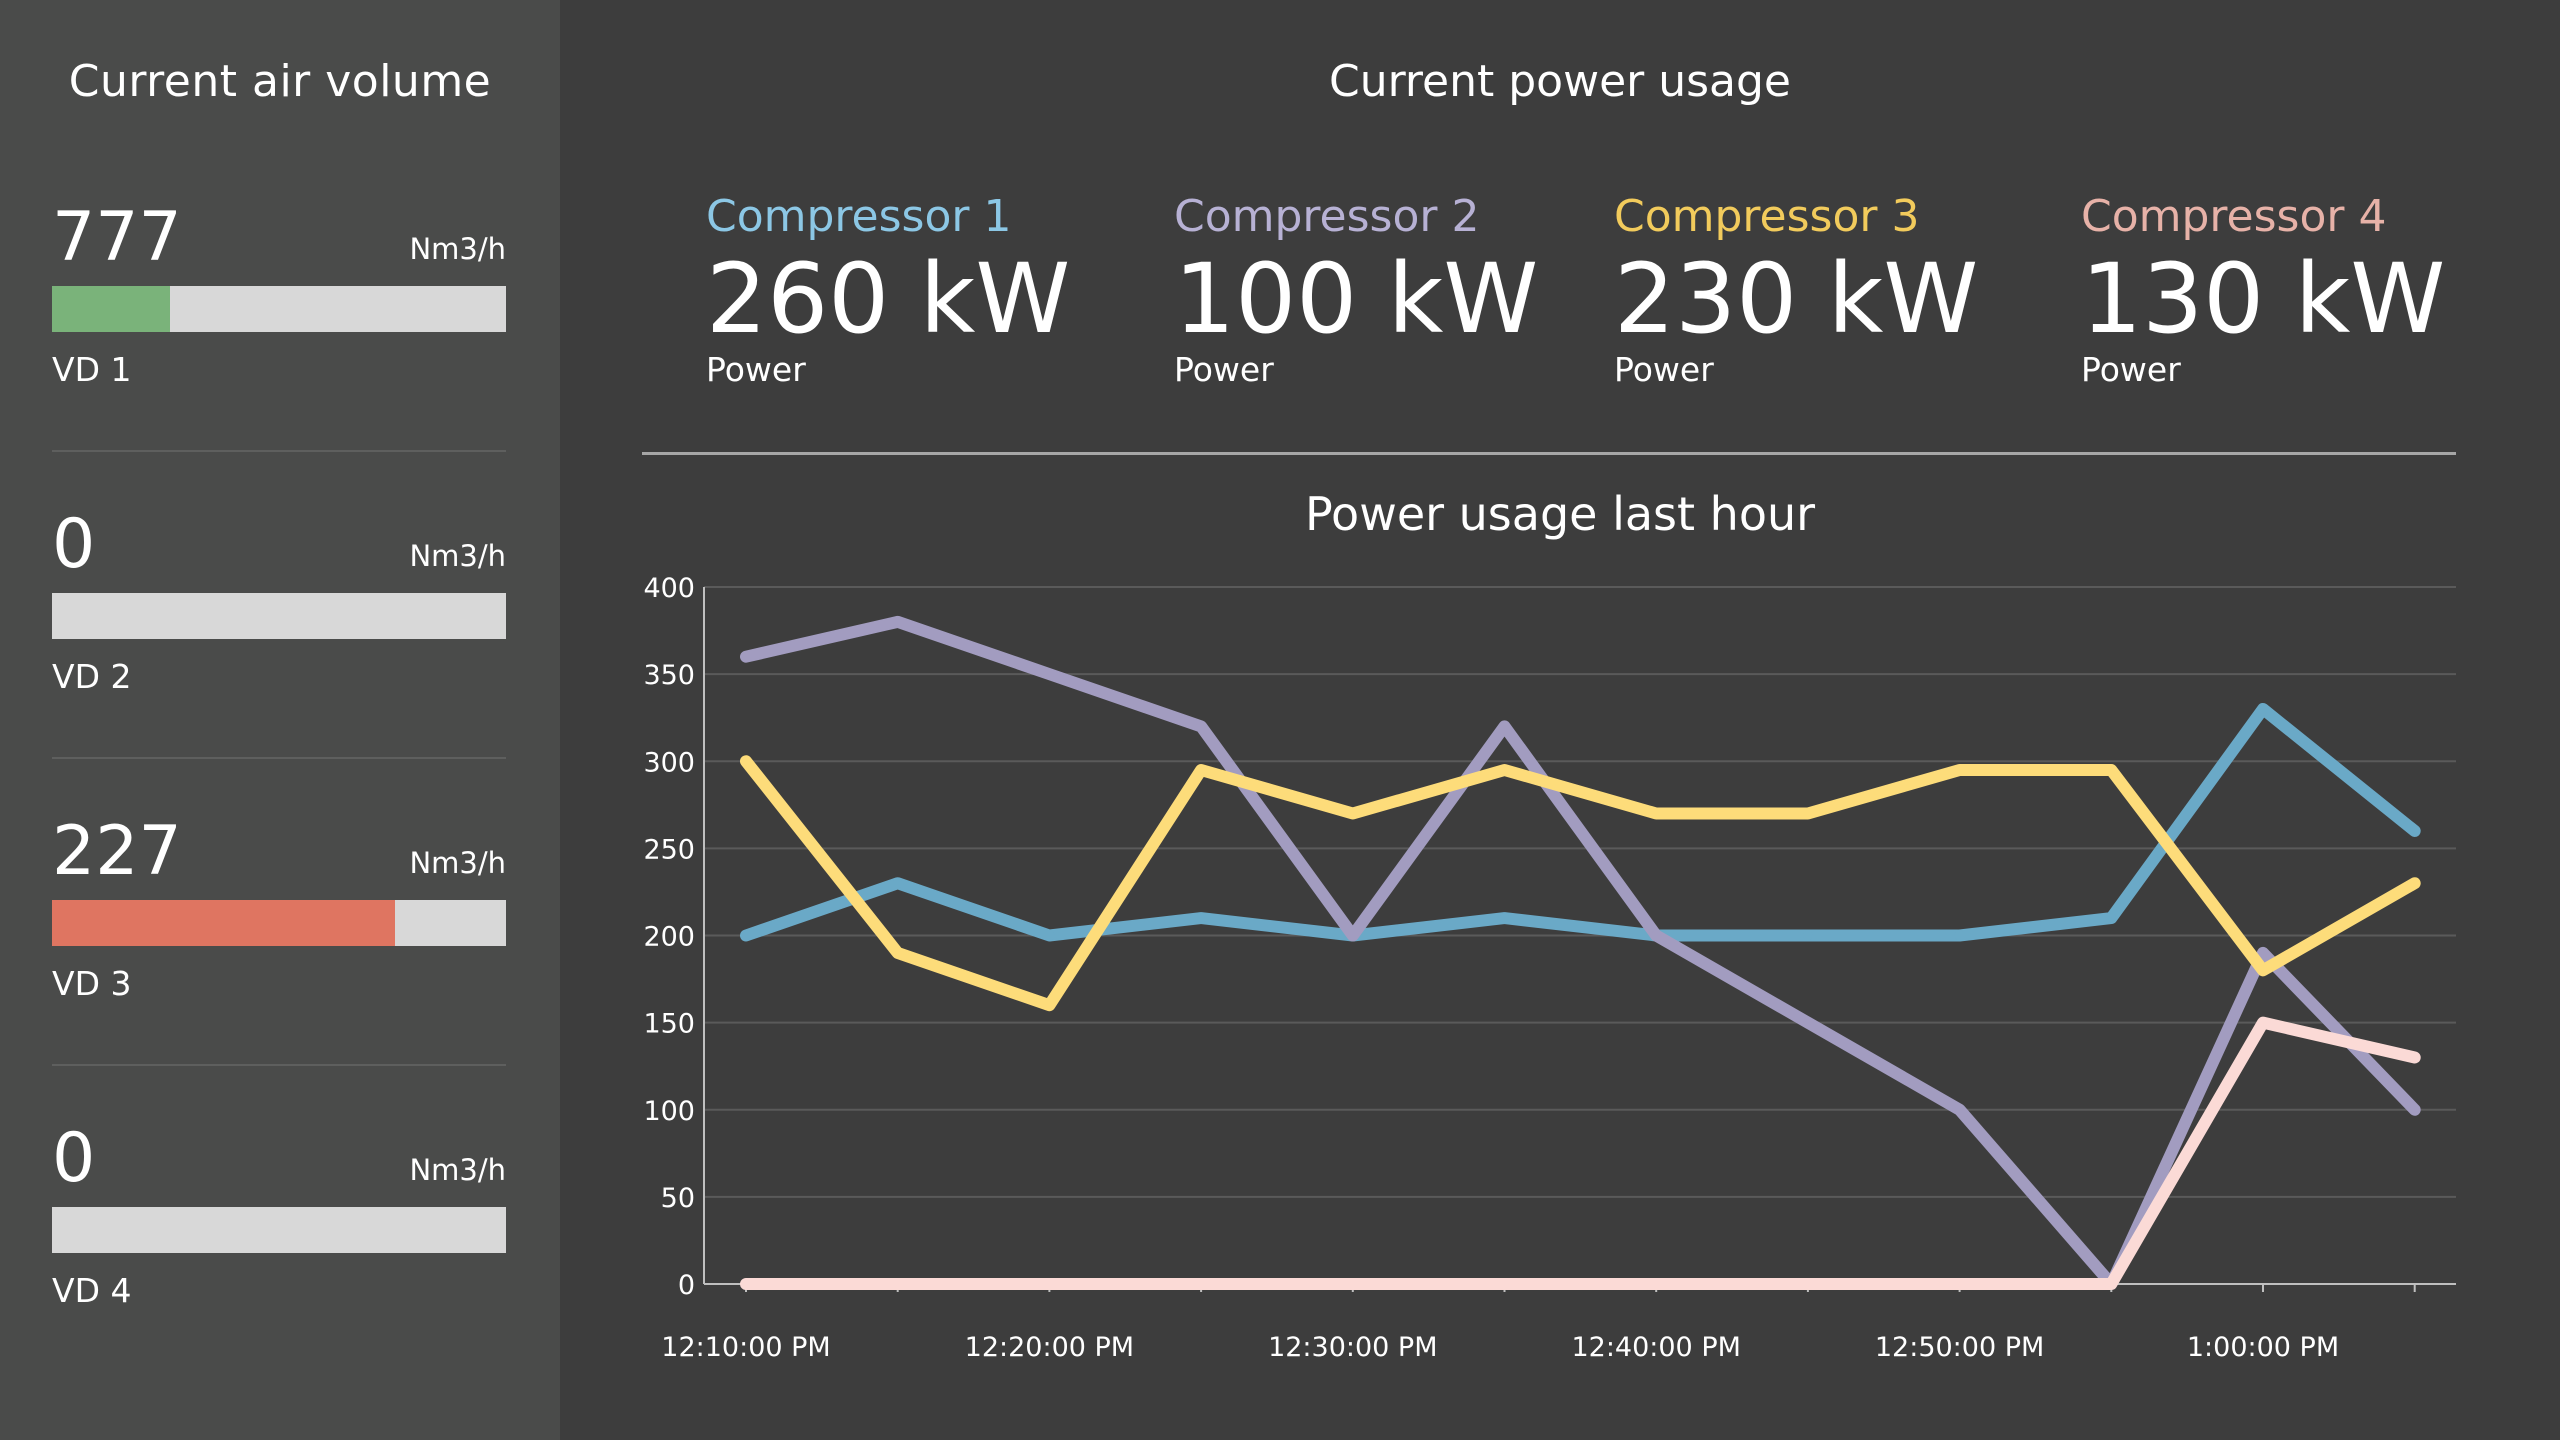  I want to click on vd-item-3: 227 Nm3/h VD 3, so click(279, 922).